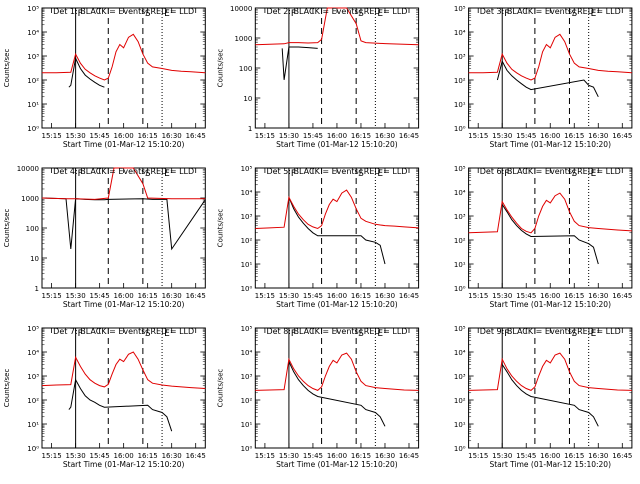 The width and height of the screenshot is (640, 484). Describe the element at coordinates (123, 171) in the screenshot. I see `panel-title: Det 4: BLACK = Events, RED = LLD` at that location.